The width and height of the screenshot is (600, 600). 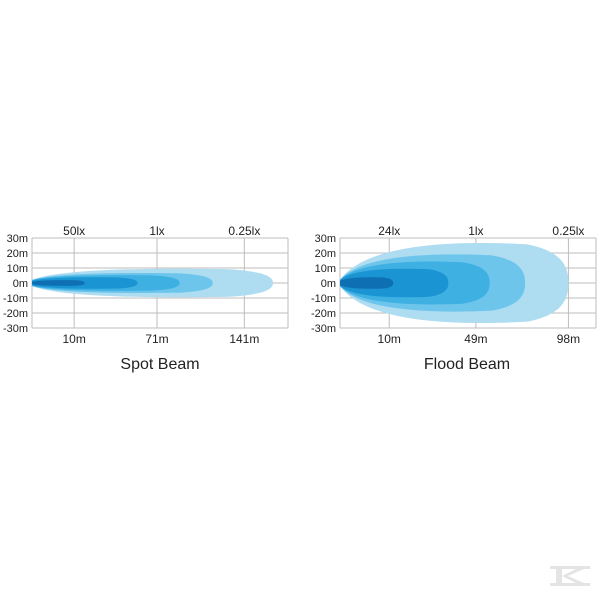 What do you see at coordinates (475, 339) in the screenshot?
I see `distance-label: 49m` at bounding box center [475, 339].